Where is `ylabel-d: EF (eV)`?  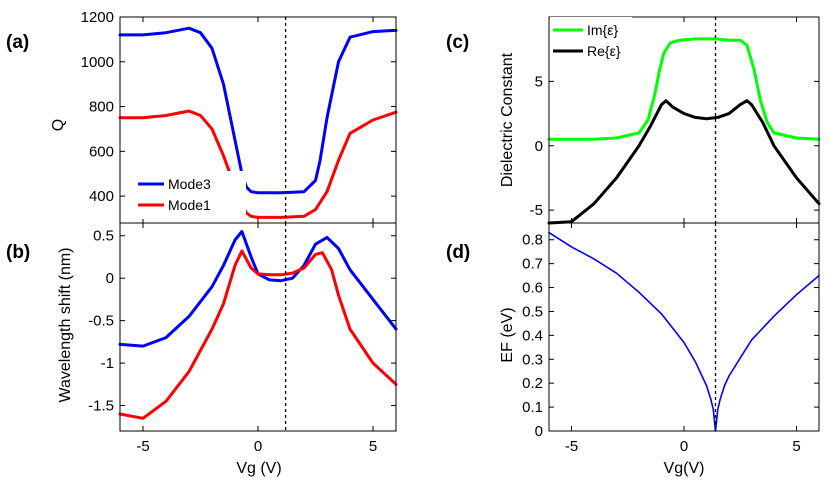
ylabel-d: EF (eV) is located at coordinates (507, 334).